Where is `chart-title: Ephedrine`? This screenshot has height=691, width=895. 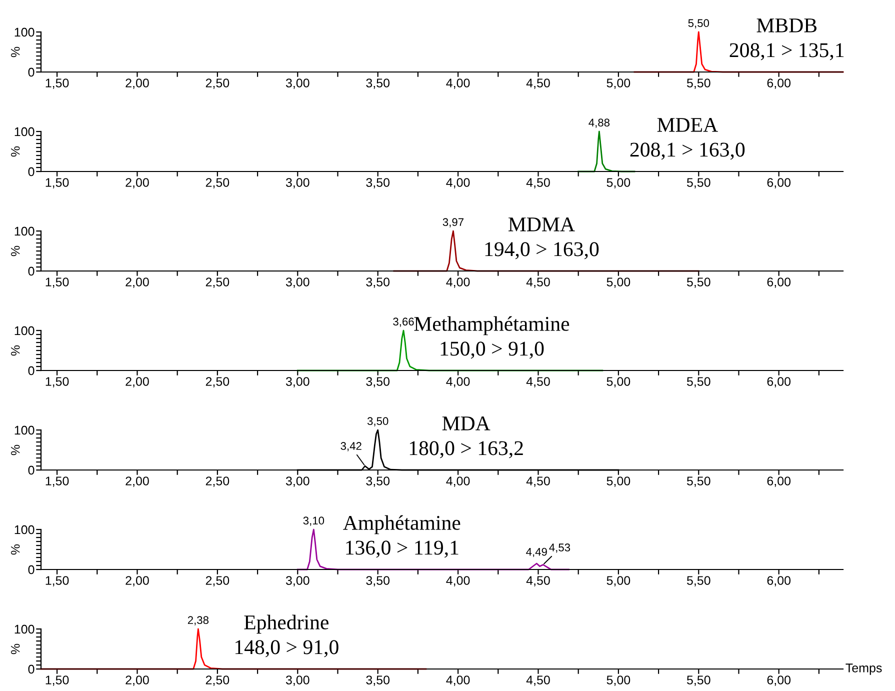 chart-title: Ephedrine is located at coordinates (286, 624).